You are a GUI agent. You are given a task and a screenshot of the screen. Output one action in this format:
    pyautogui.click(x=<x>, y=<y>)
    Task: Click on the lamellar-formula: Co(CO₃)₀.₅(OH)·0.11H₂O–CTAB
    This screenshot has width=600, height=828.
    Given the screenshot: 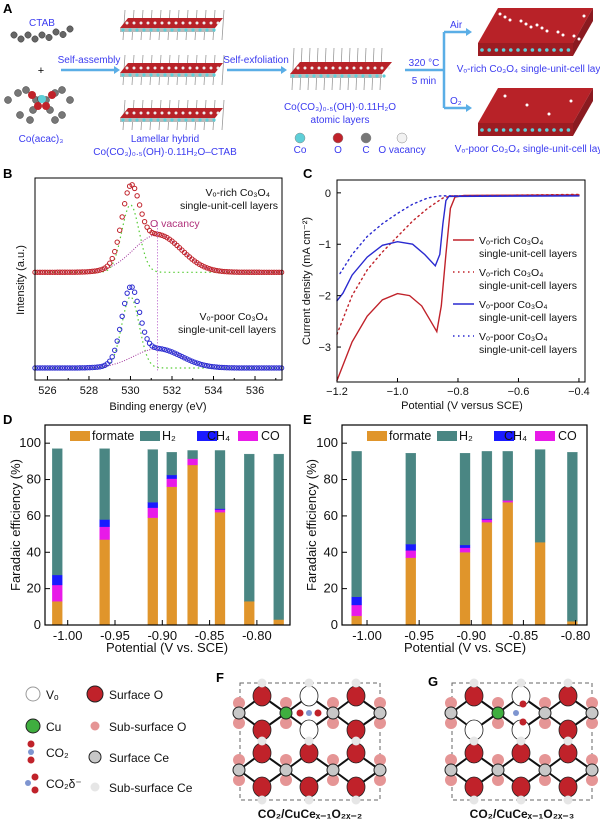 What is the action you would take?
    pyautogui.click(x=165, y=152)
    